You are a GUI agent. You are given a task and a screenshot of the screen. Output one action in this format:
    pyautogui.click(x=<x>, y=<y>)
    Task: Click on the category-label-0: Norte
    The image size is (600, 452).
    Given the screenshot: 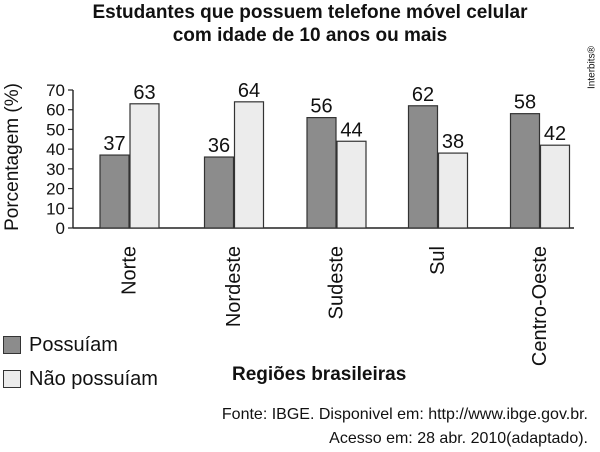 What is the action you would take?
    pyautogui.click(x=130, y=270)
    